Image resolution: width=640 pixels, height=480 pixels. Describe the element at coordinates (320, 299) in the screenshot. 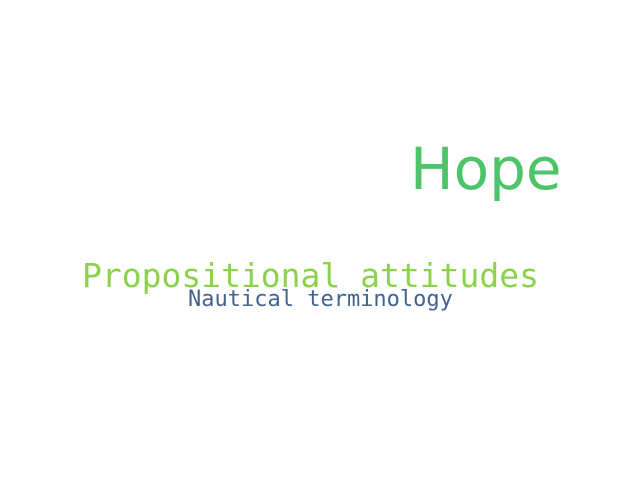

I see `word-nautical-terminology: Nautical terminology` at that location.